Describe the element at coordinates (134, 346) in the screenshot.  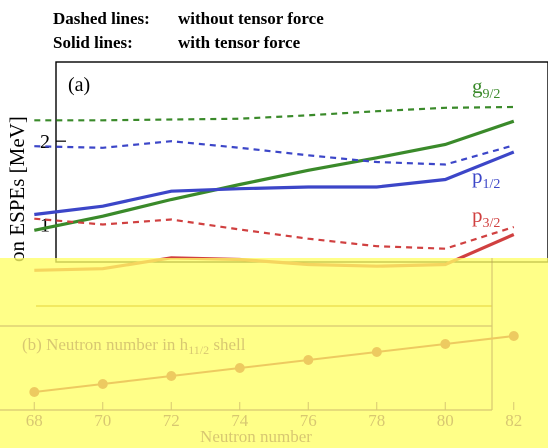
I see `panel-b-title: (b) Neutron number in h11/2 shell` at that location.